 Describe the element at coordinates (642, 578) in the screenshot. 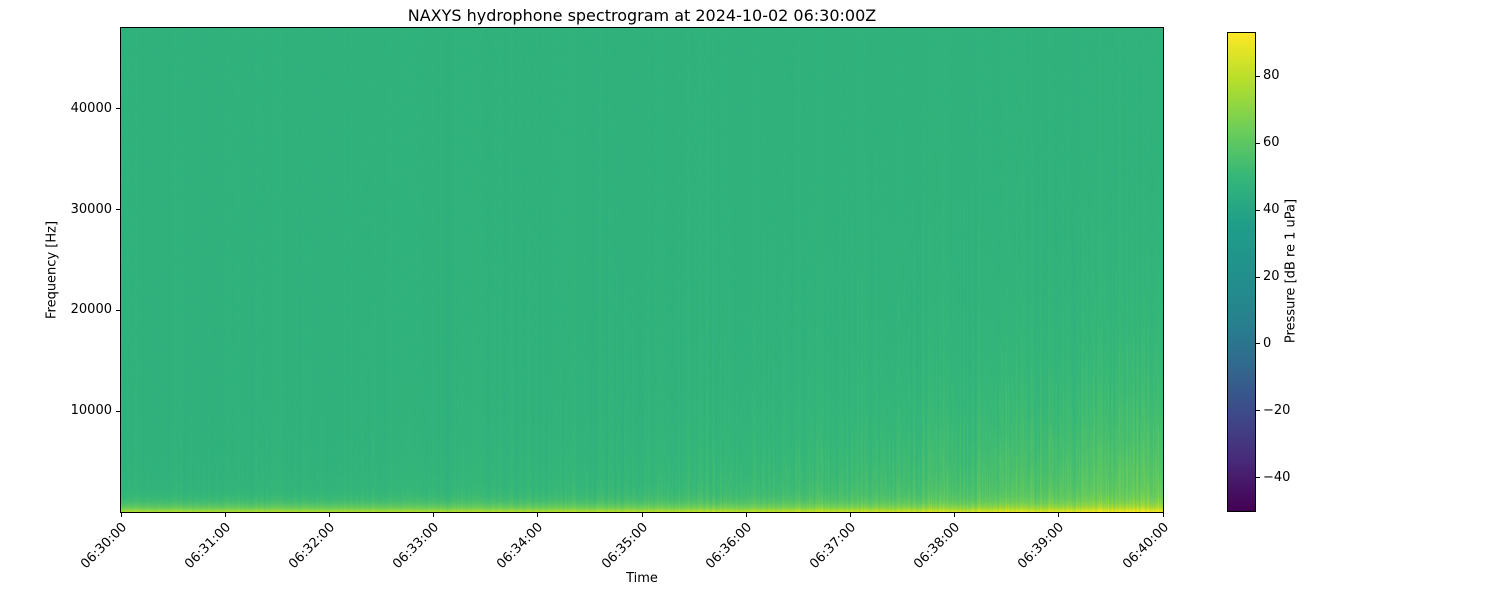

I see `x-axis-label: Time` at that location.